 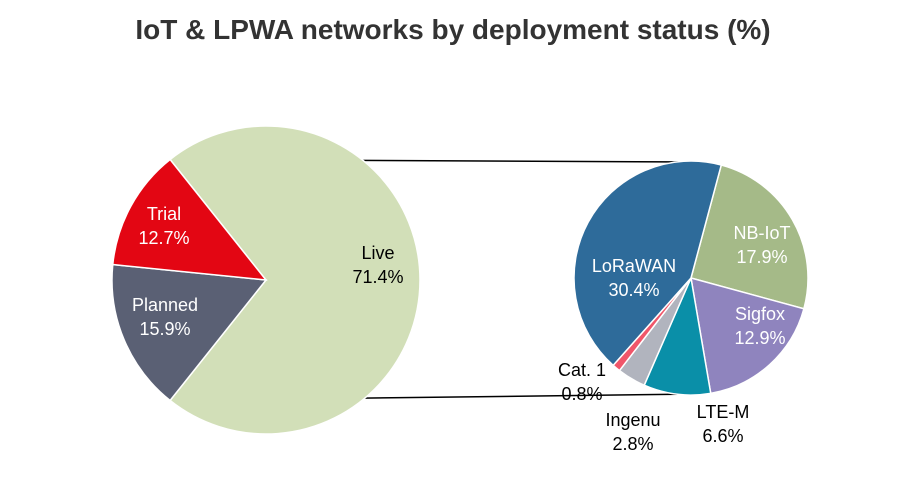 I want to click on pie-slice-nb-iot, so click(x=749, y=237).